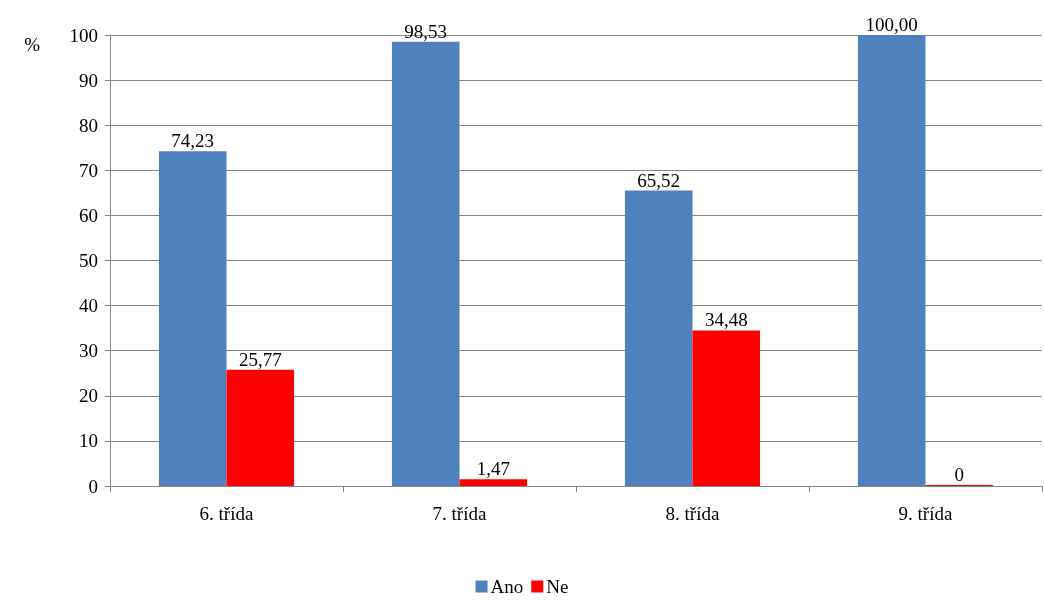  I want to click on y-tick-label: 60, so click(88, 215).